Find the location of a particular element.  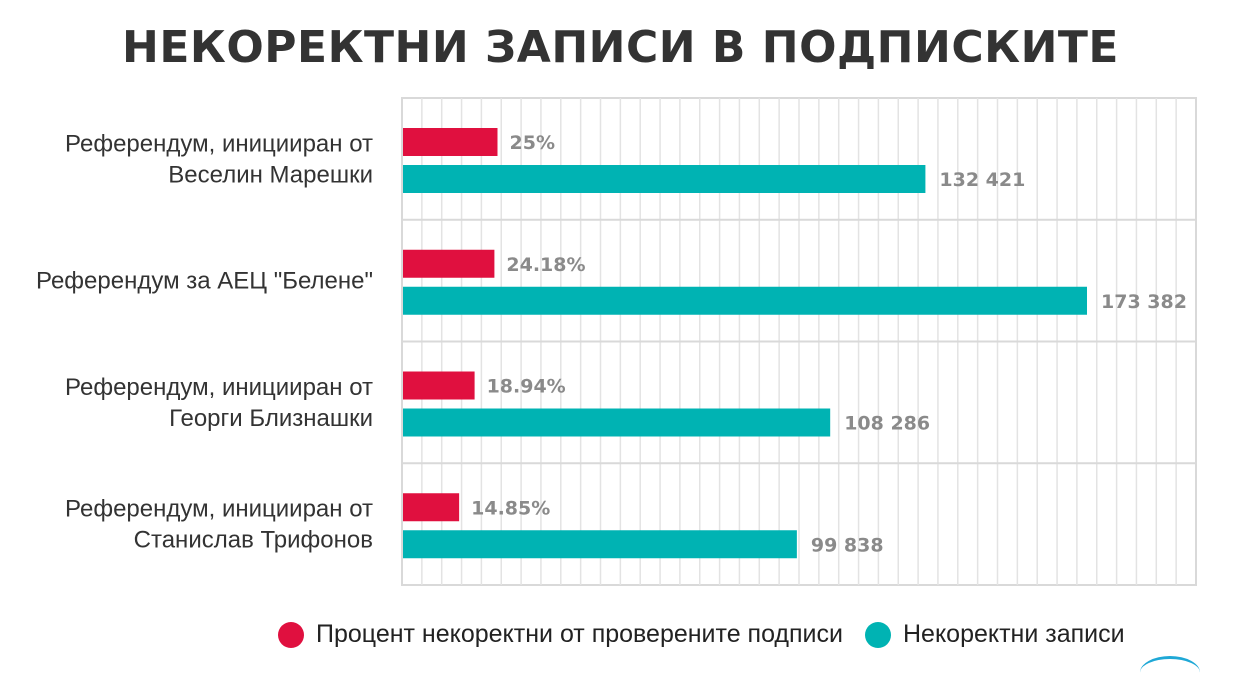

data-label-records: 132 421 is located at coordinates (982, 180).